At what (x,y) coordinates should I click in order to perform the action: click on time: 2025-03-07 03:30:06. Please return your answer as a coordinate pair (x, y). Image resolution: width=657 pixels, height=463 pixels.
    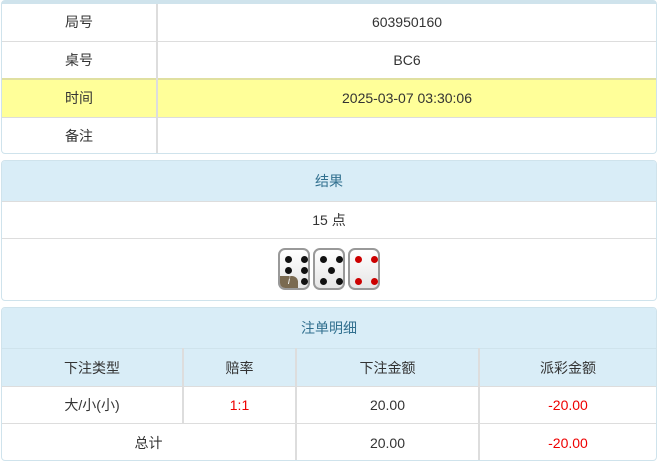
    Looking at the image, I should click on (406, 97).